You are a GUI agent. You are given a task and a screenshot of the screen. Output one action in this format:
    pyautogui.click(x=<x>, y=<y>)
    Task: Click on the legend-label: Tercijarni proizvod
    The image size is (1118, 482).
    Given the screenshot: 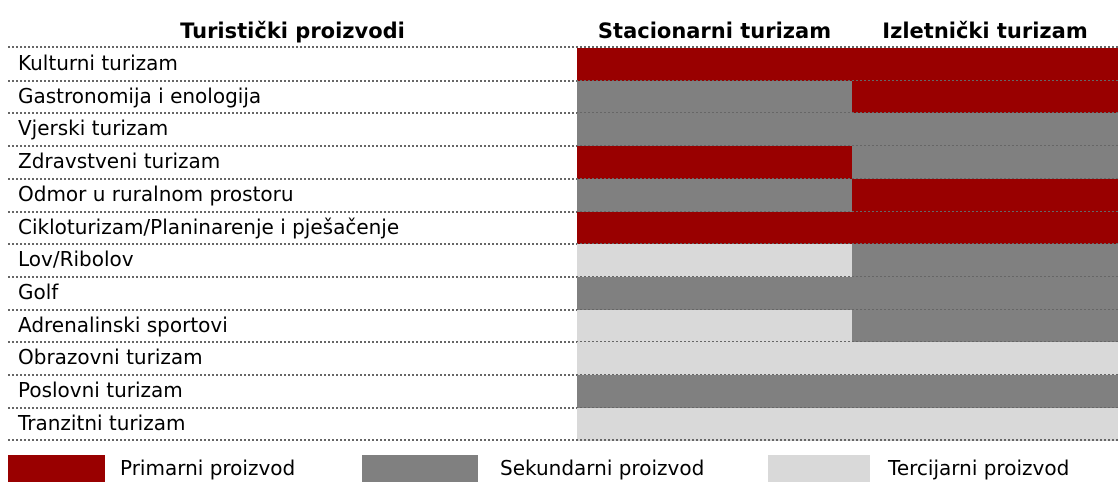 What is the action you would take?
    pyautogui.click(x=979, y=468)
    